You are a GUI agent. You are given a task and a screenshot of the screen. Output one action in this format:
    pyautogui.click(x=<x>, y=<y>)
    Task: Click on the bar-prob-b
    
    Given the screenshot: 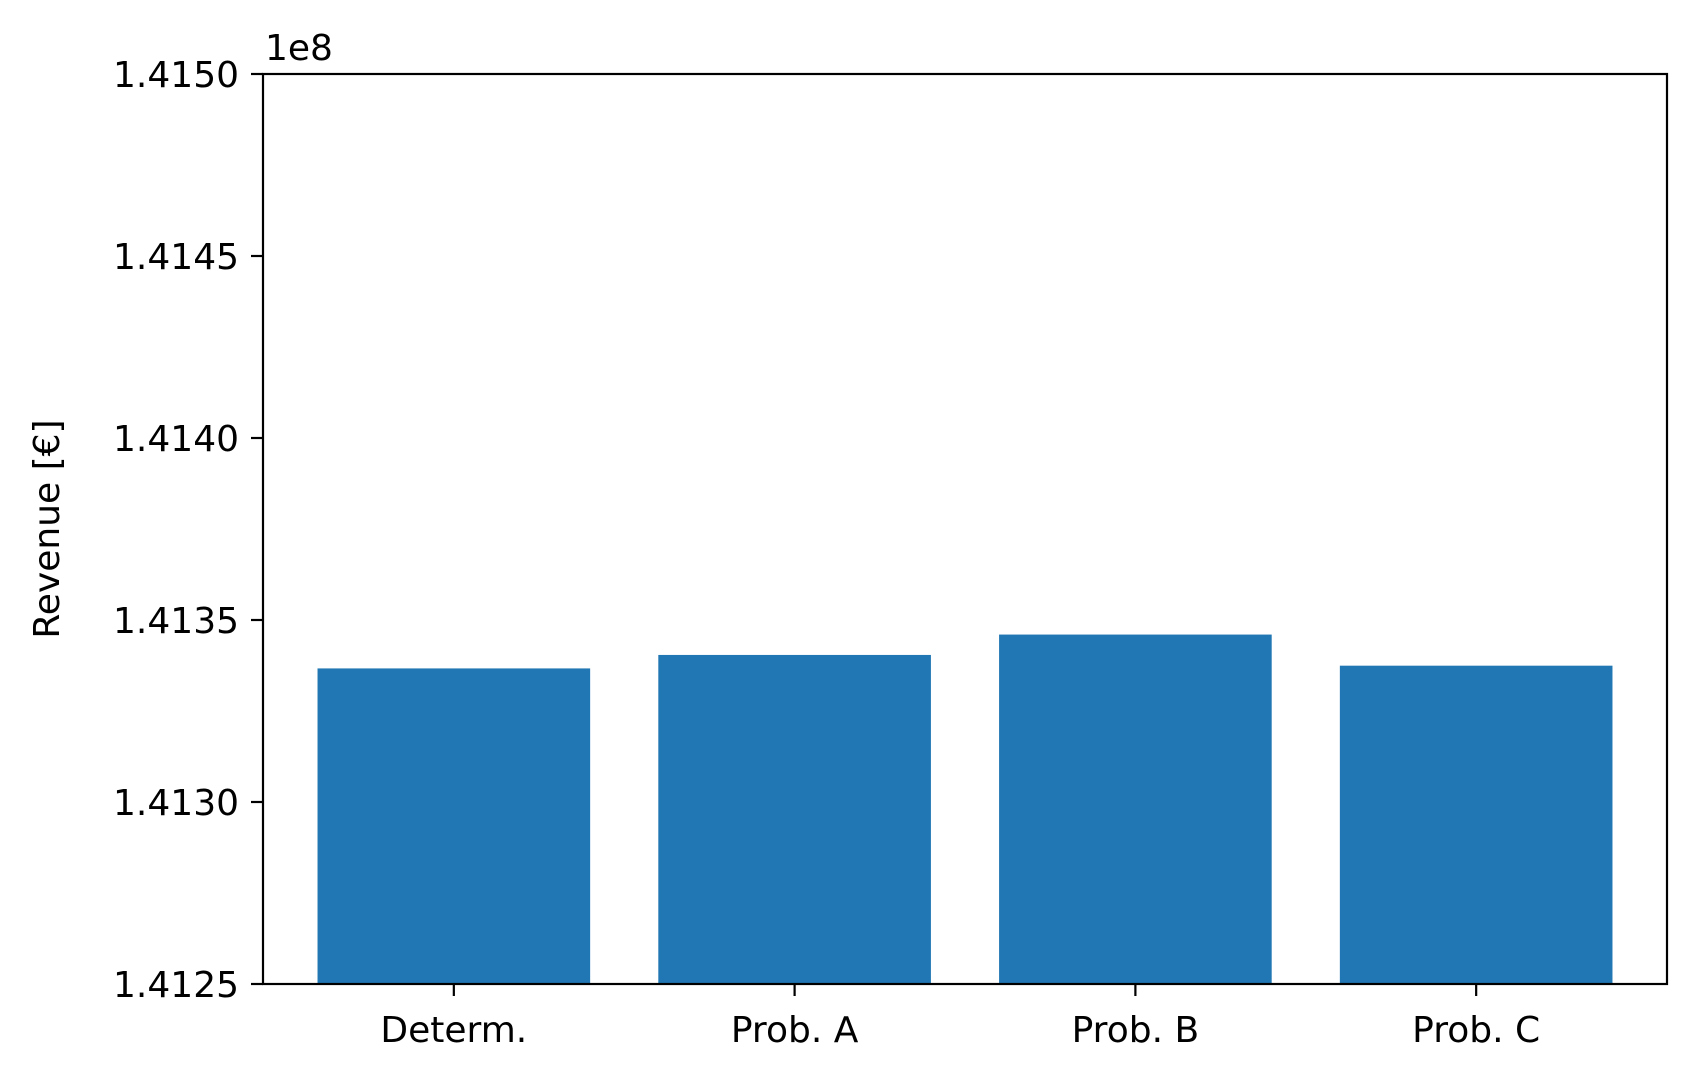 What is the action you would take?
    pyautogui.click(x=1135, y=809)
    